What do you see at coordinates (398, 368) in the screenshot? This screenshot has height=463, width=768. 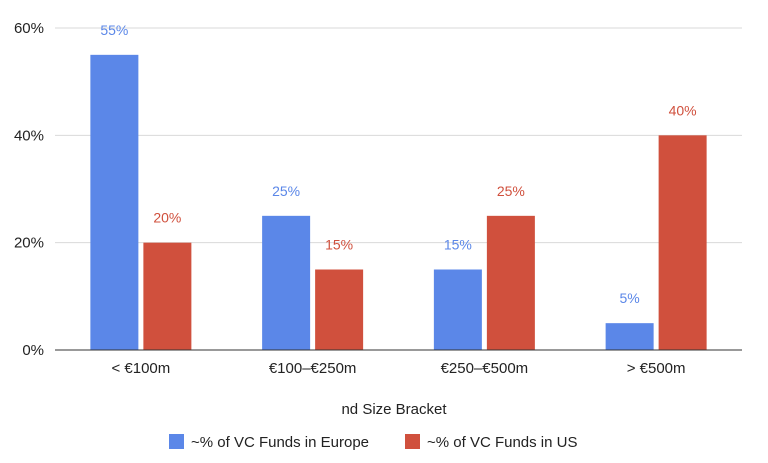 I see `x-axis-ticks: < €100m €100–€250m €250–€500m > €500m` at bounding box center [398, 368].